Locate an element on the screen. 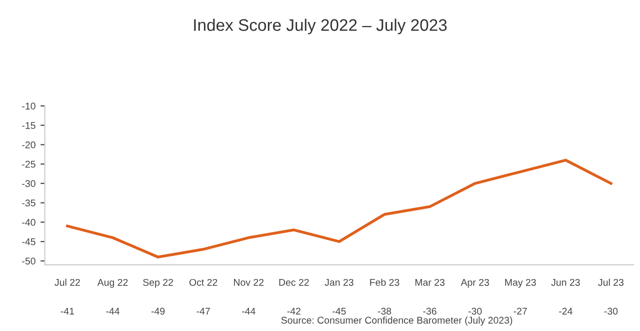 The image size is (640, 331). x-tick-label: Mar 23 is located at coordinates (429, 282).